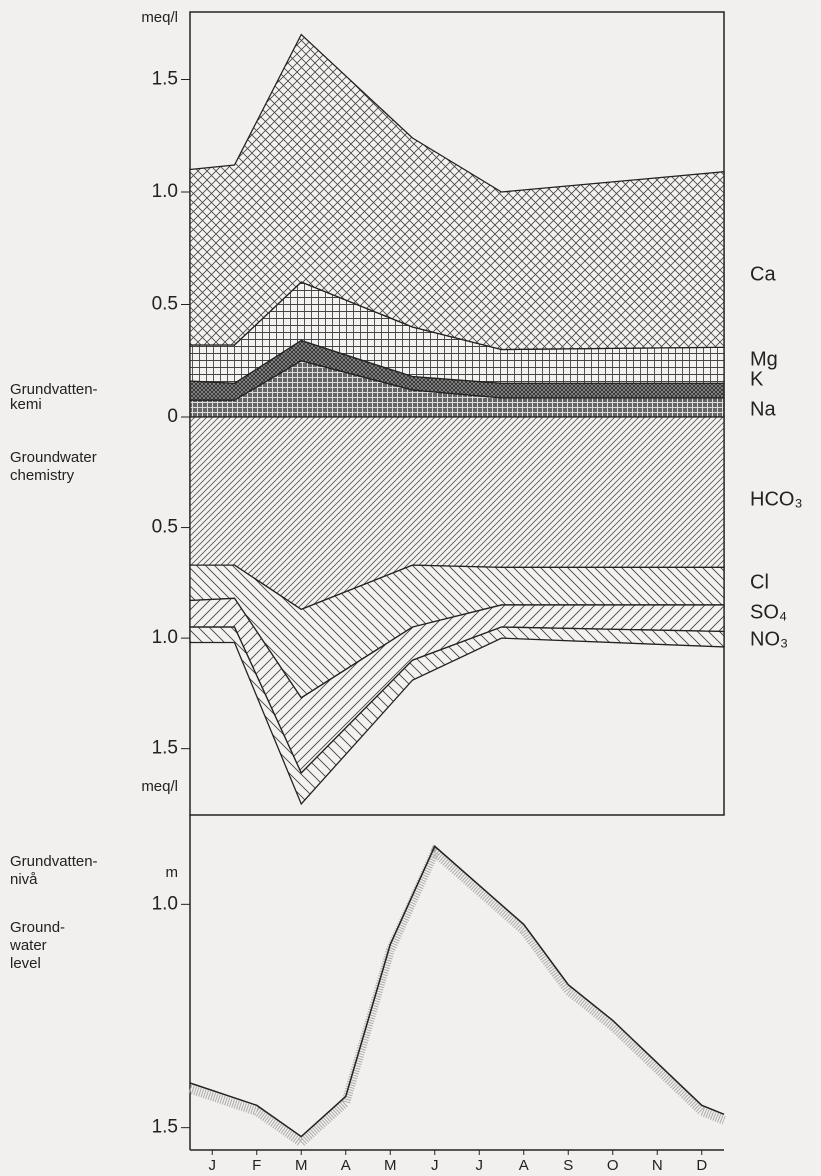 This screenshot has height=1176, width=821. I want to click on series-label: Na, so click(763, 409).